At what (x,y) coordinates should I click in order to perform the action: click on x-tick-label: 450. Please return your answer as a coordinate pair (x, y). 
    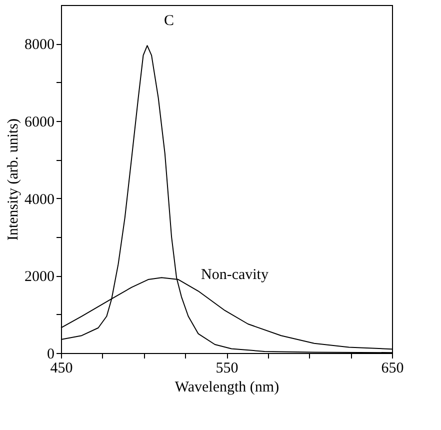
    Looking at the image, I should click on (61, 368).